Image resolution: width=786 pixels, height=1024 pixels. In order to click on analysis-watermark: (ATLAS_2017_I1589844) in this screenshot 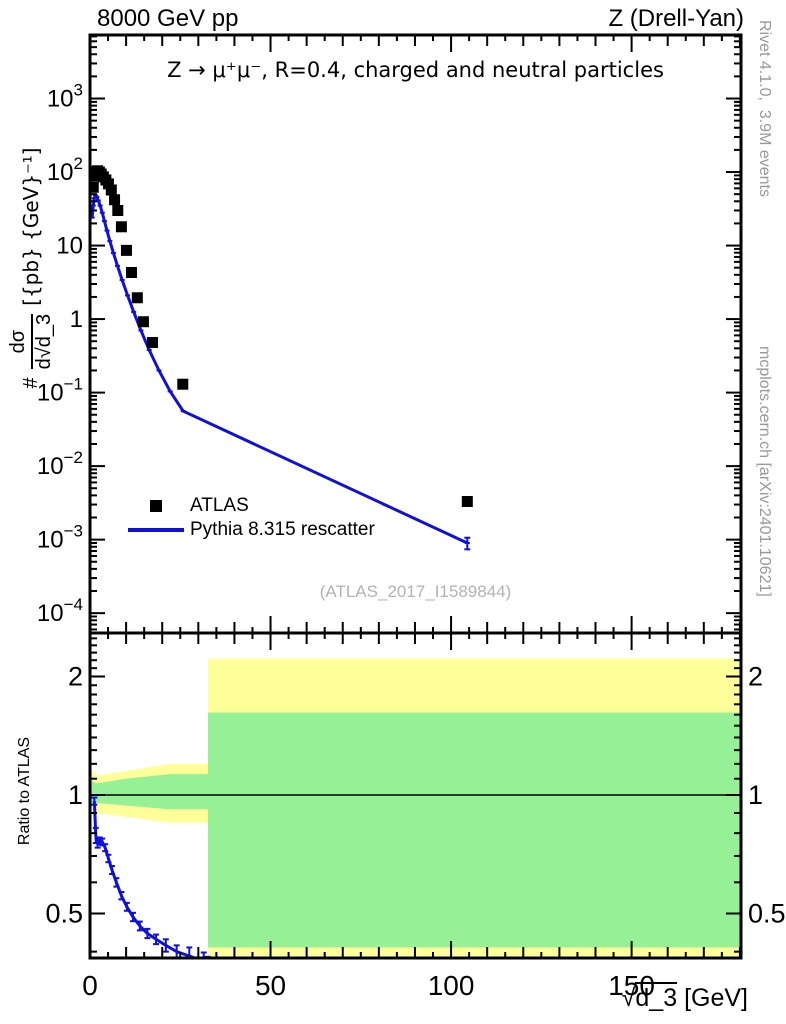, I will do `click(415, 591)`.